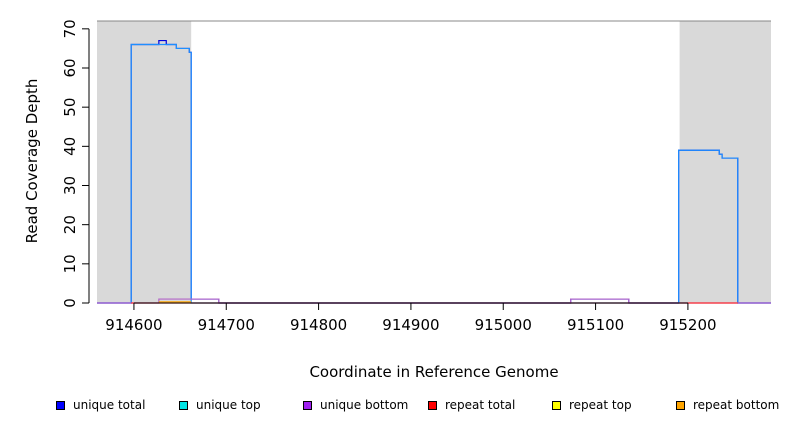 Image resolution: width=792 pixels, height=432 pixels. I want to click on legend-item-unique-total: unique total, so click(100, 405).